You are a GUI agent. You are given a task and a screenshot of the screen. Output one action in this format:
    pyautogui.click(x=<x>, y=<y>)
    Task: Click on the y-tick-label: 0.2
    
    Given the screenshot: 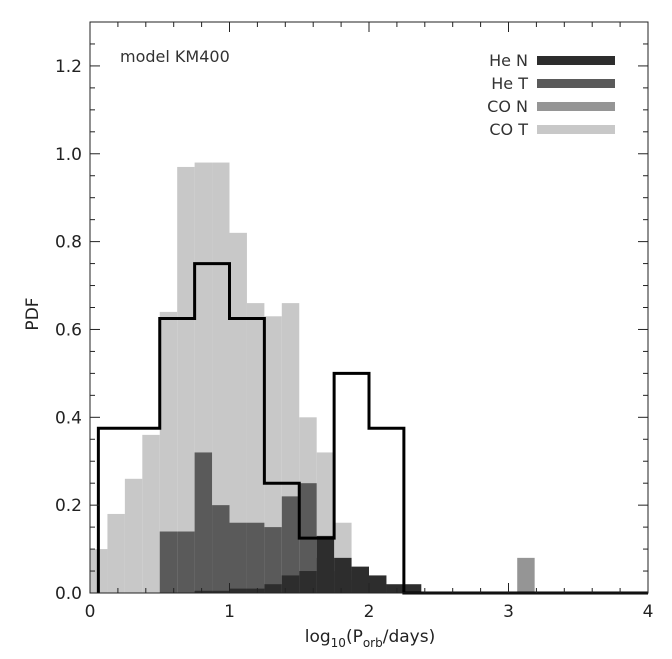 What is the action you would take?
    pyautogui.click(x=68, y=506)
    